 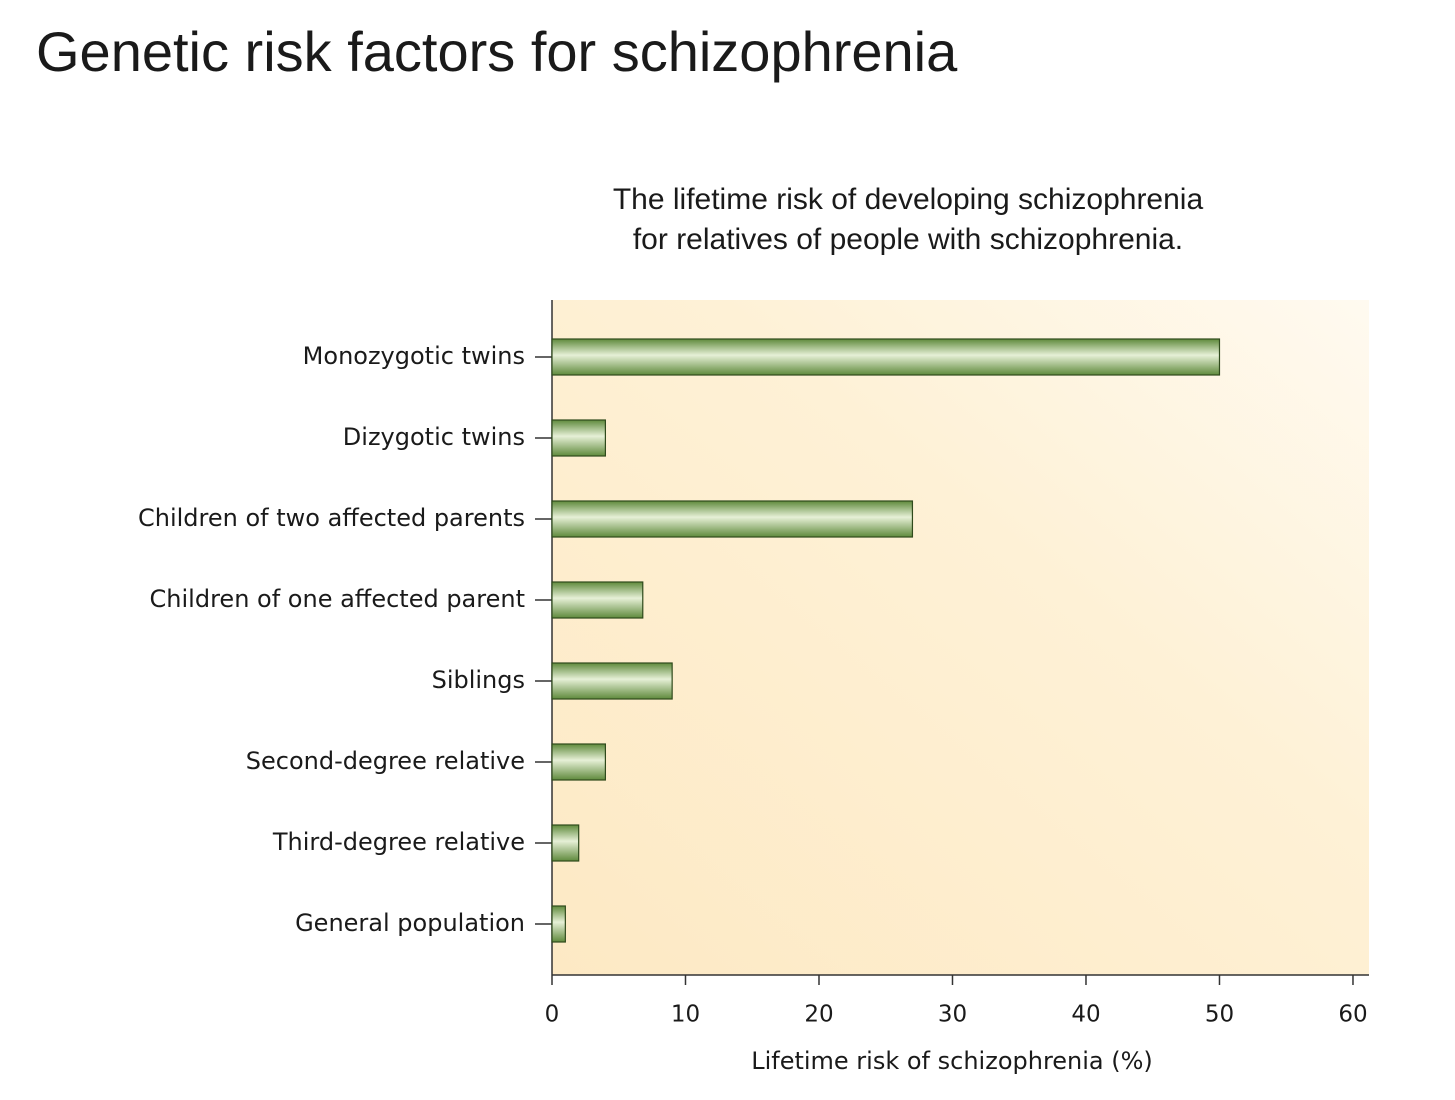 I want to click on x-tick-label: 0, so click(x=552, y=1015).